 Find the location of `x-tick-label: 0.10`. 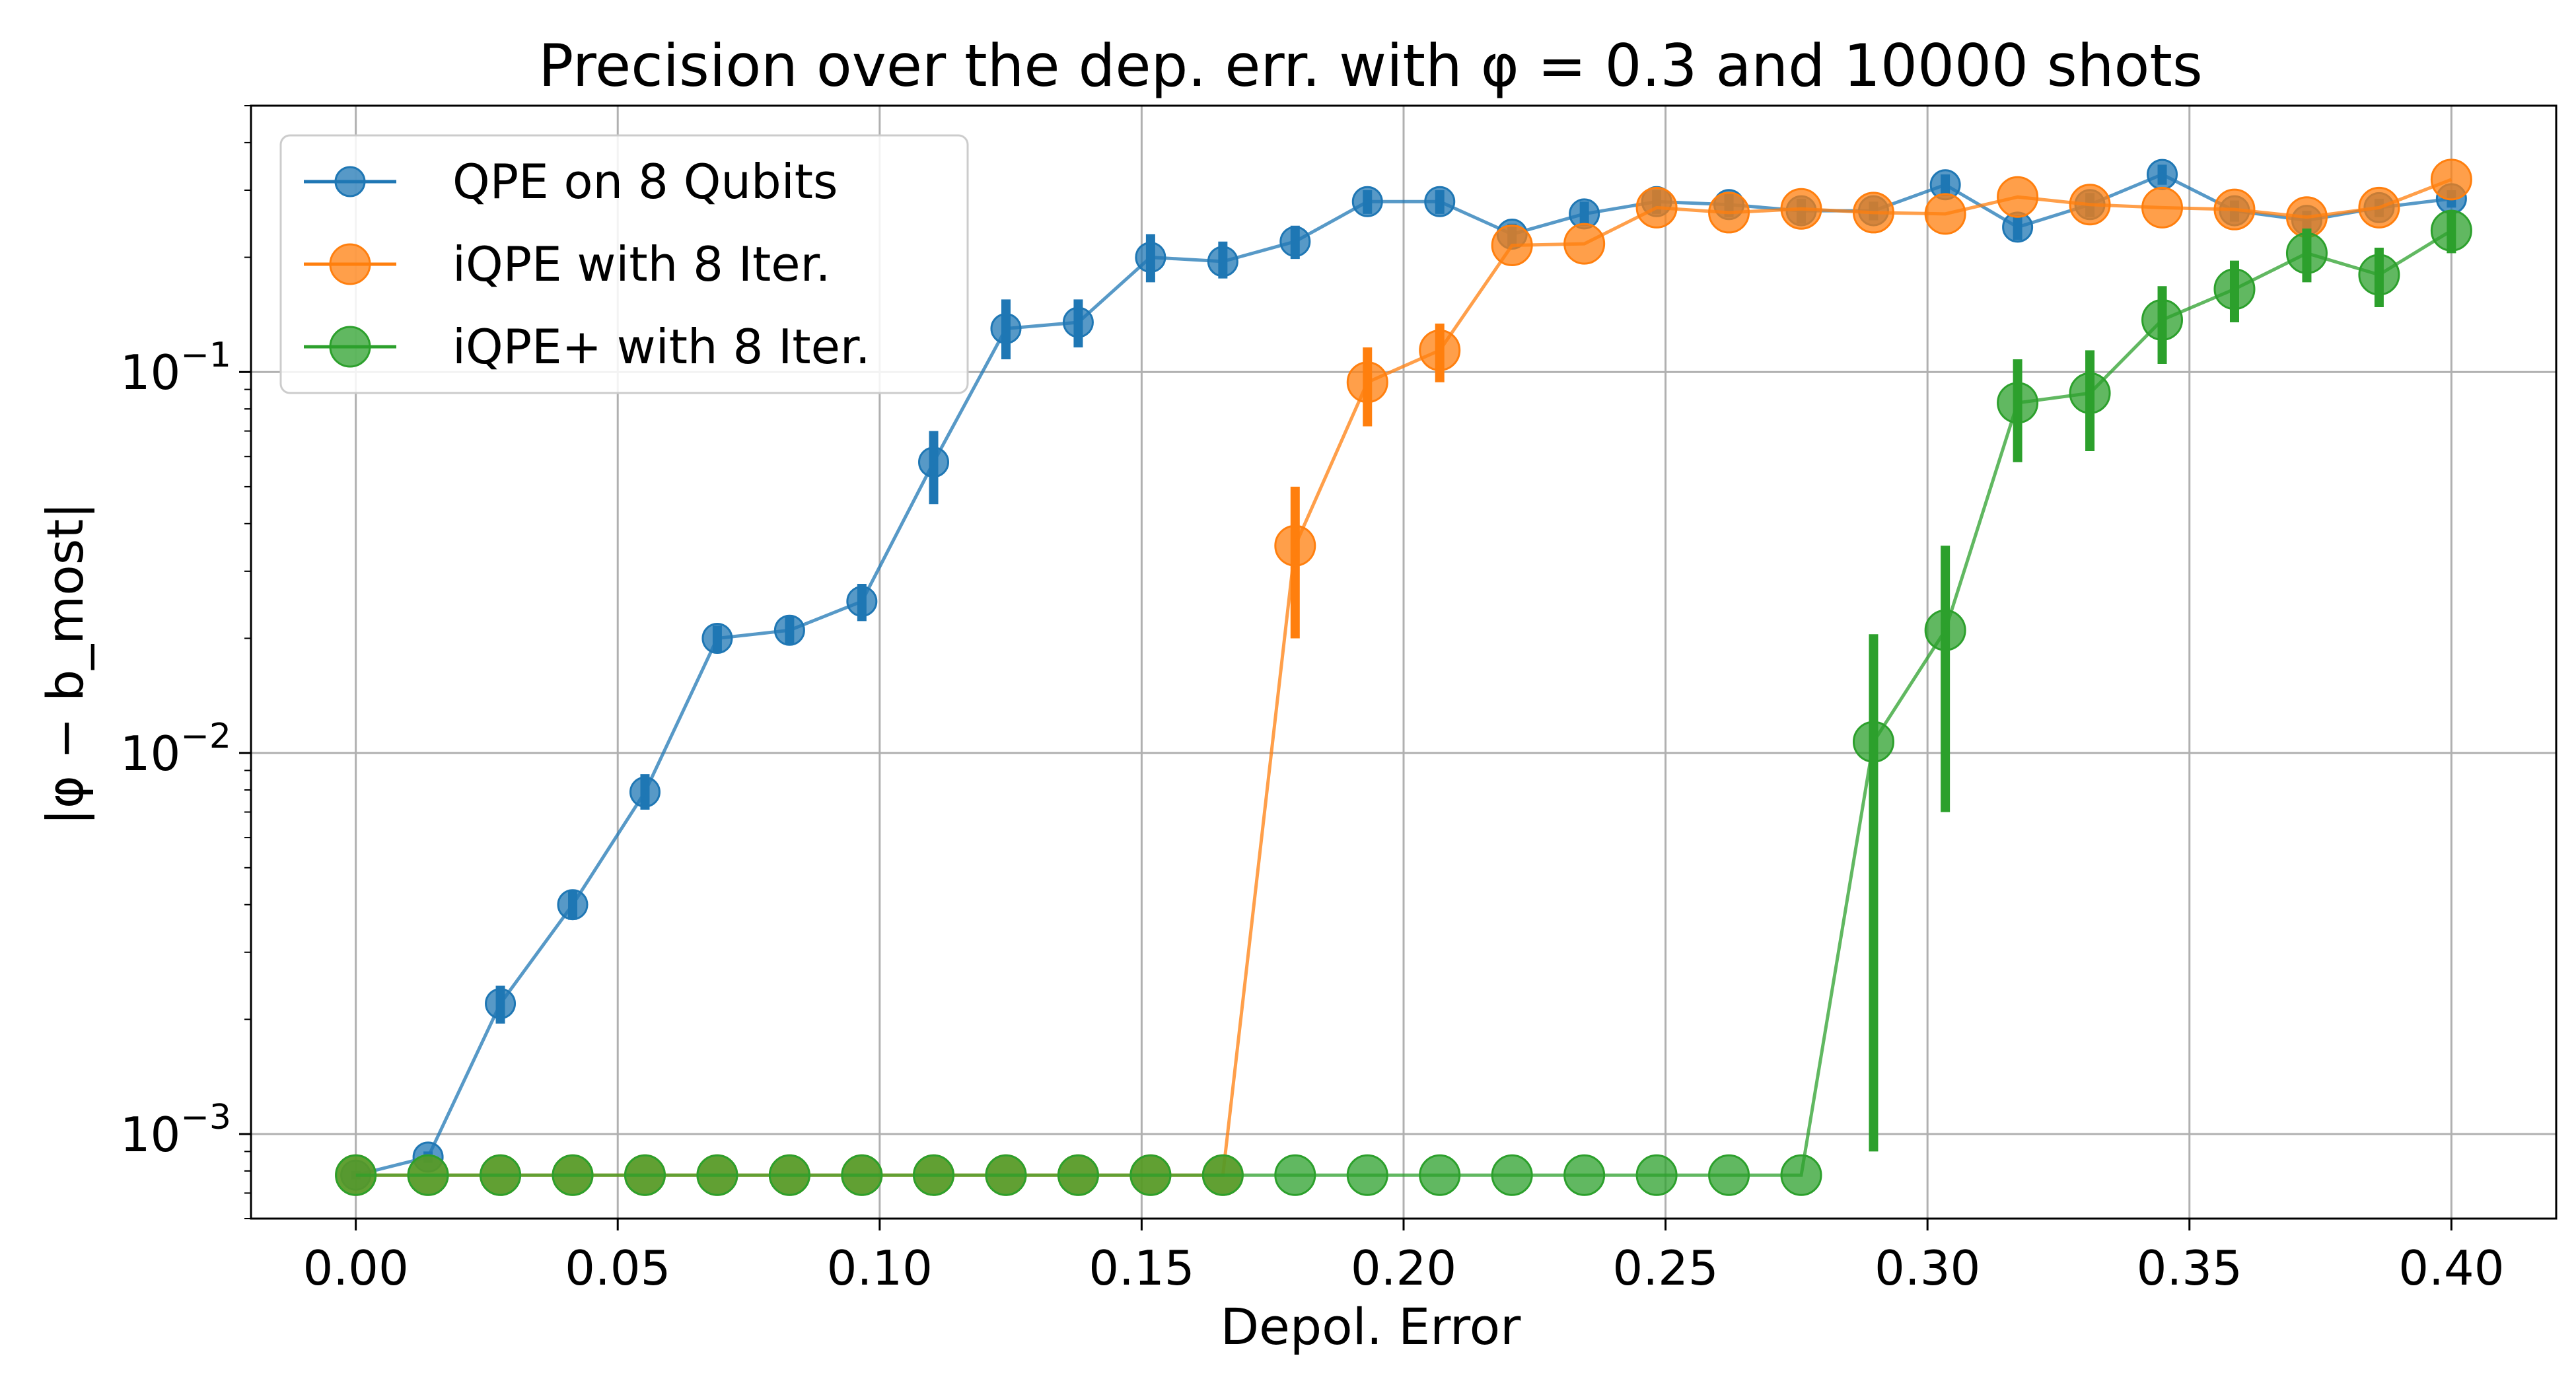

x-tick-label: 0.10 is located at coordinates (880, 1268).